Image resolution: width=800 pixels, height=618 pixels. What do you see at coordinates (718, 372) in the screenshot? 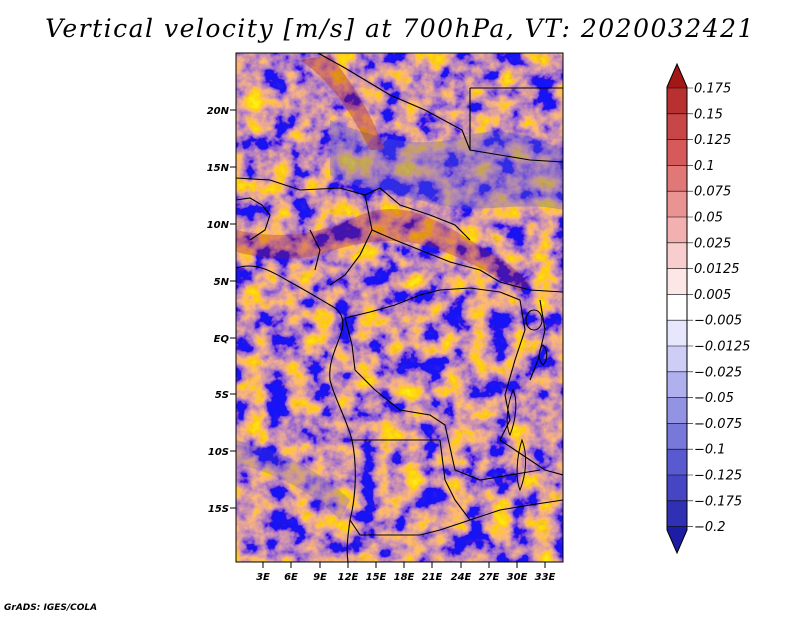
I see `colorbar-label: −0.025` at bounding box center [718, 372].